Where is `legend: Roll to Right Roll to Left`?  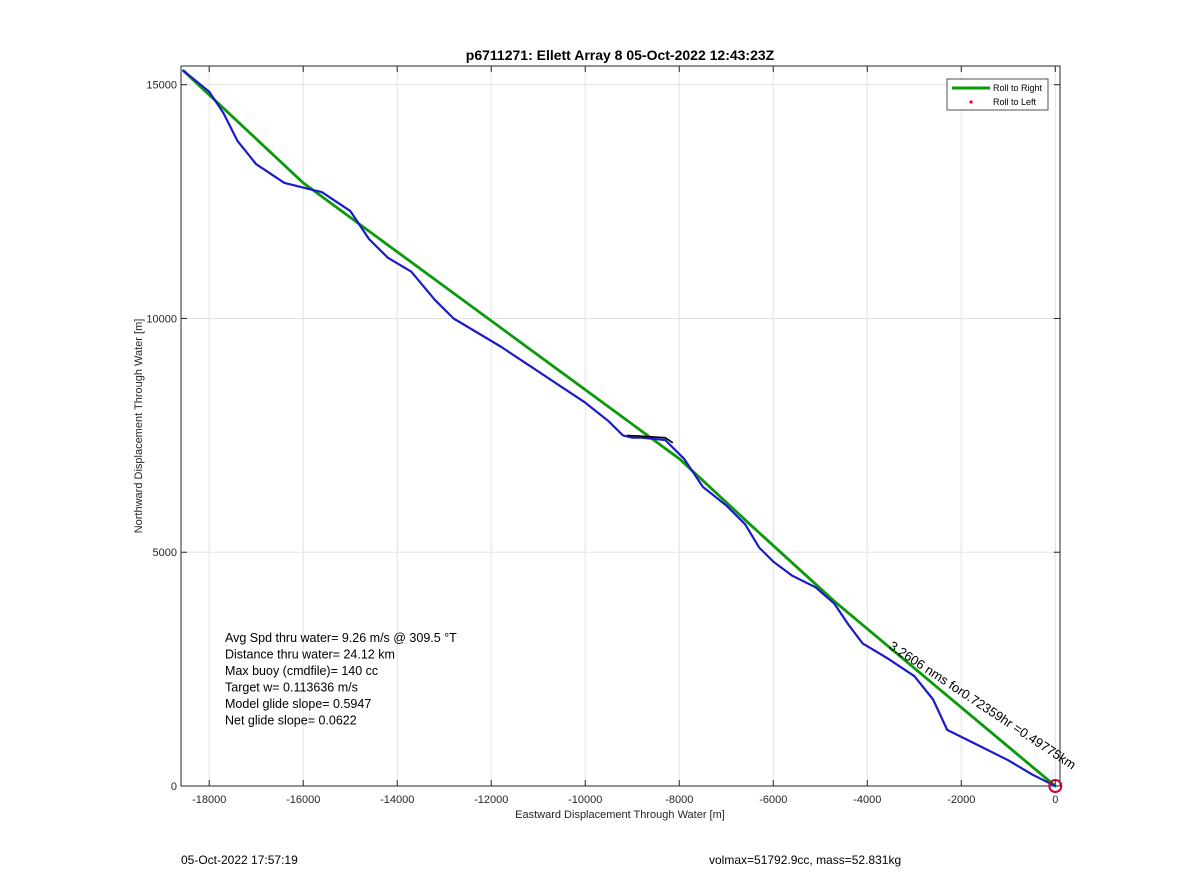 legend: Roll to Right Roll to Left is located at coordinates (997, 94).